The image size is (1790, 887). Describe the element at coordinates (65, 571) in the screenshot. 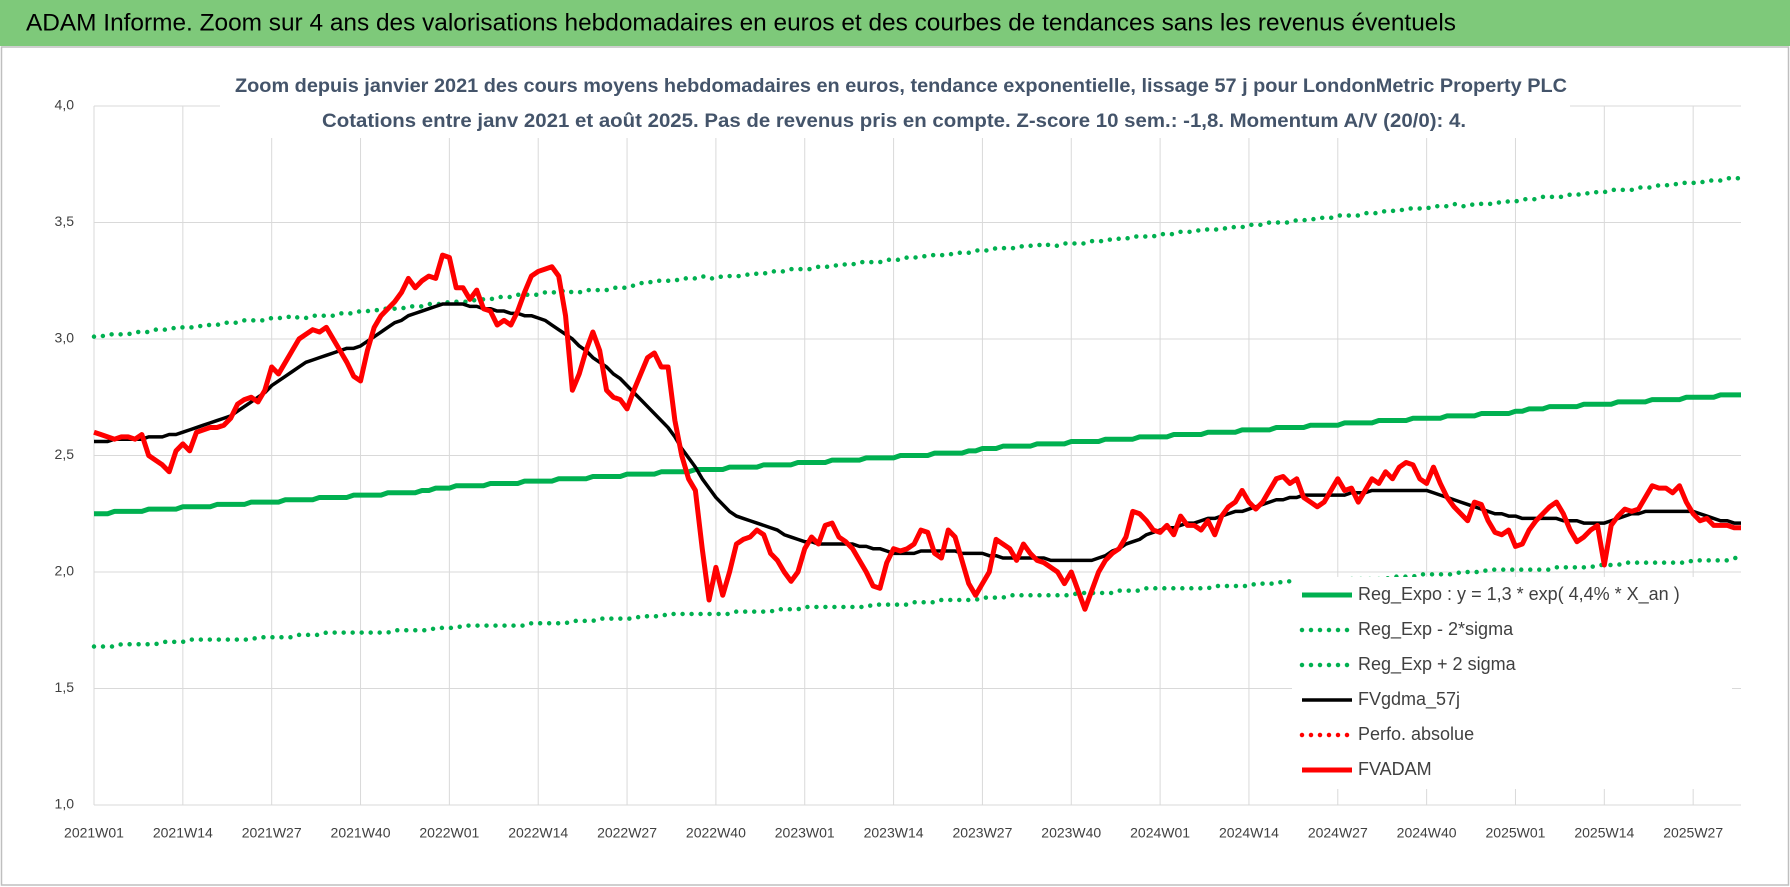

I see `y-tick-label: 2,0` at that location.